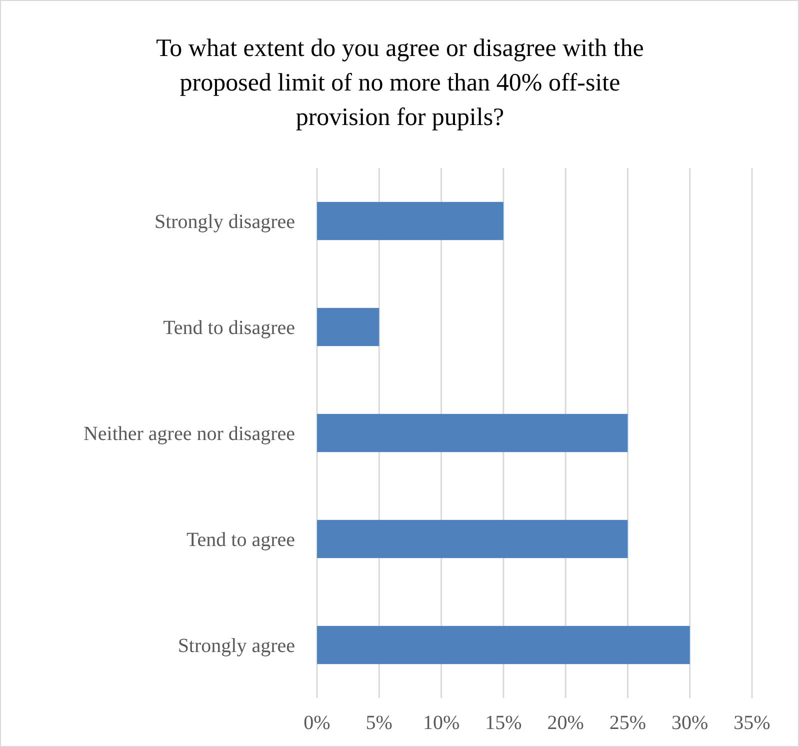 The image size is (799, 747). I want to click on y-tick-label: Neither agree nor disagree, so click(189, 434).